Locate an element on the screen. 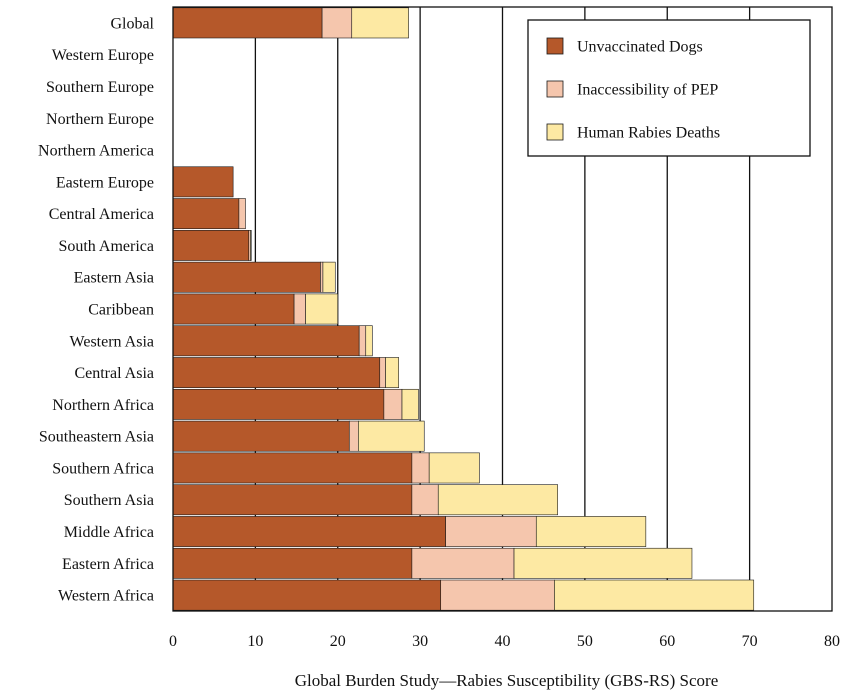 Image resolution: width=851 pixels, height=699 pixels. legend-swatch-inaccessibility-of-pep is located at coordinates (555, 89).